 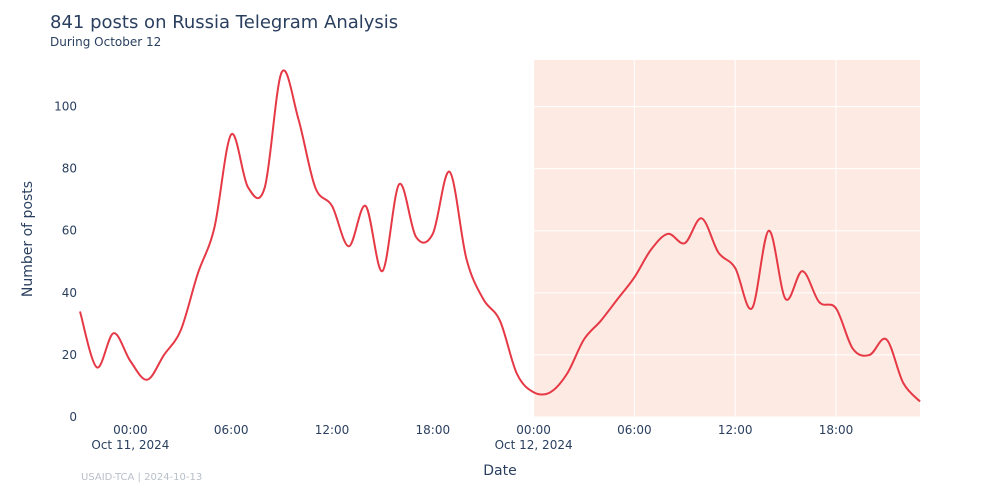 I want to click on y-tick-label: 80, so click(x=69, y=169).